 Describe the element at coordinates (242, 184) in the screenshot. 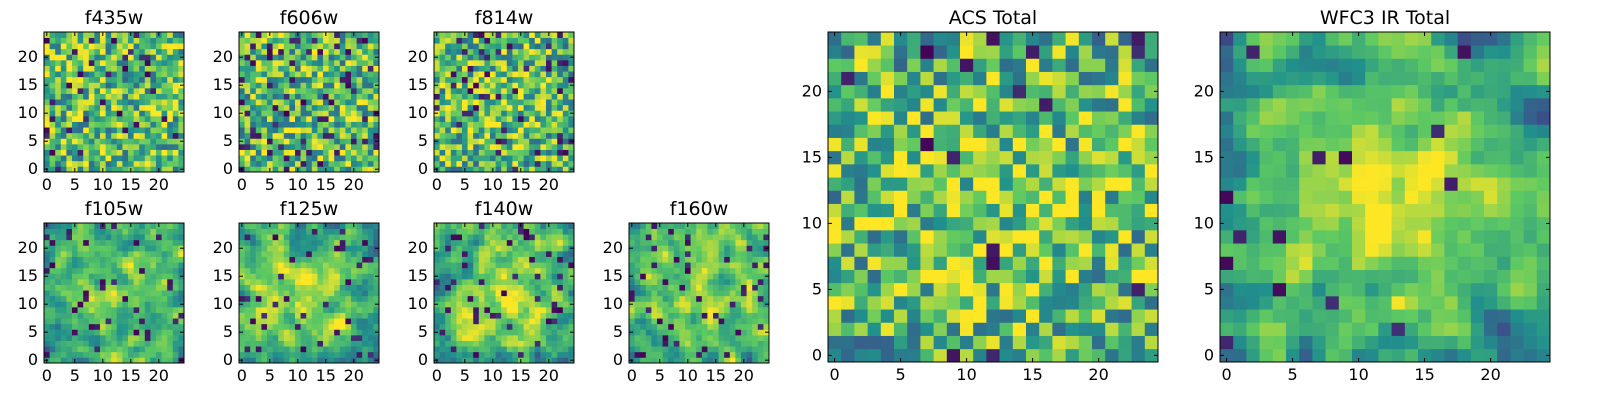

I see `x-tick-label: 0` at that location.